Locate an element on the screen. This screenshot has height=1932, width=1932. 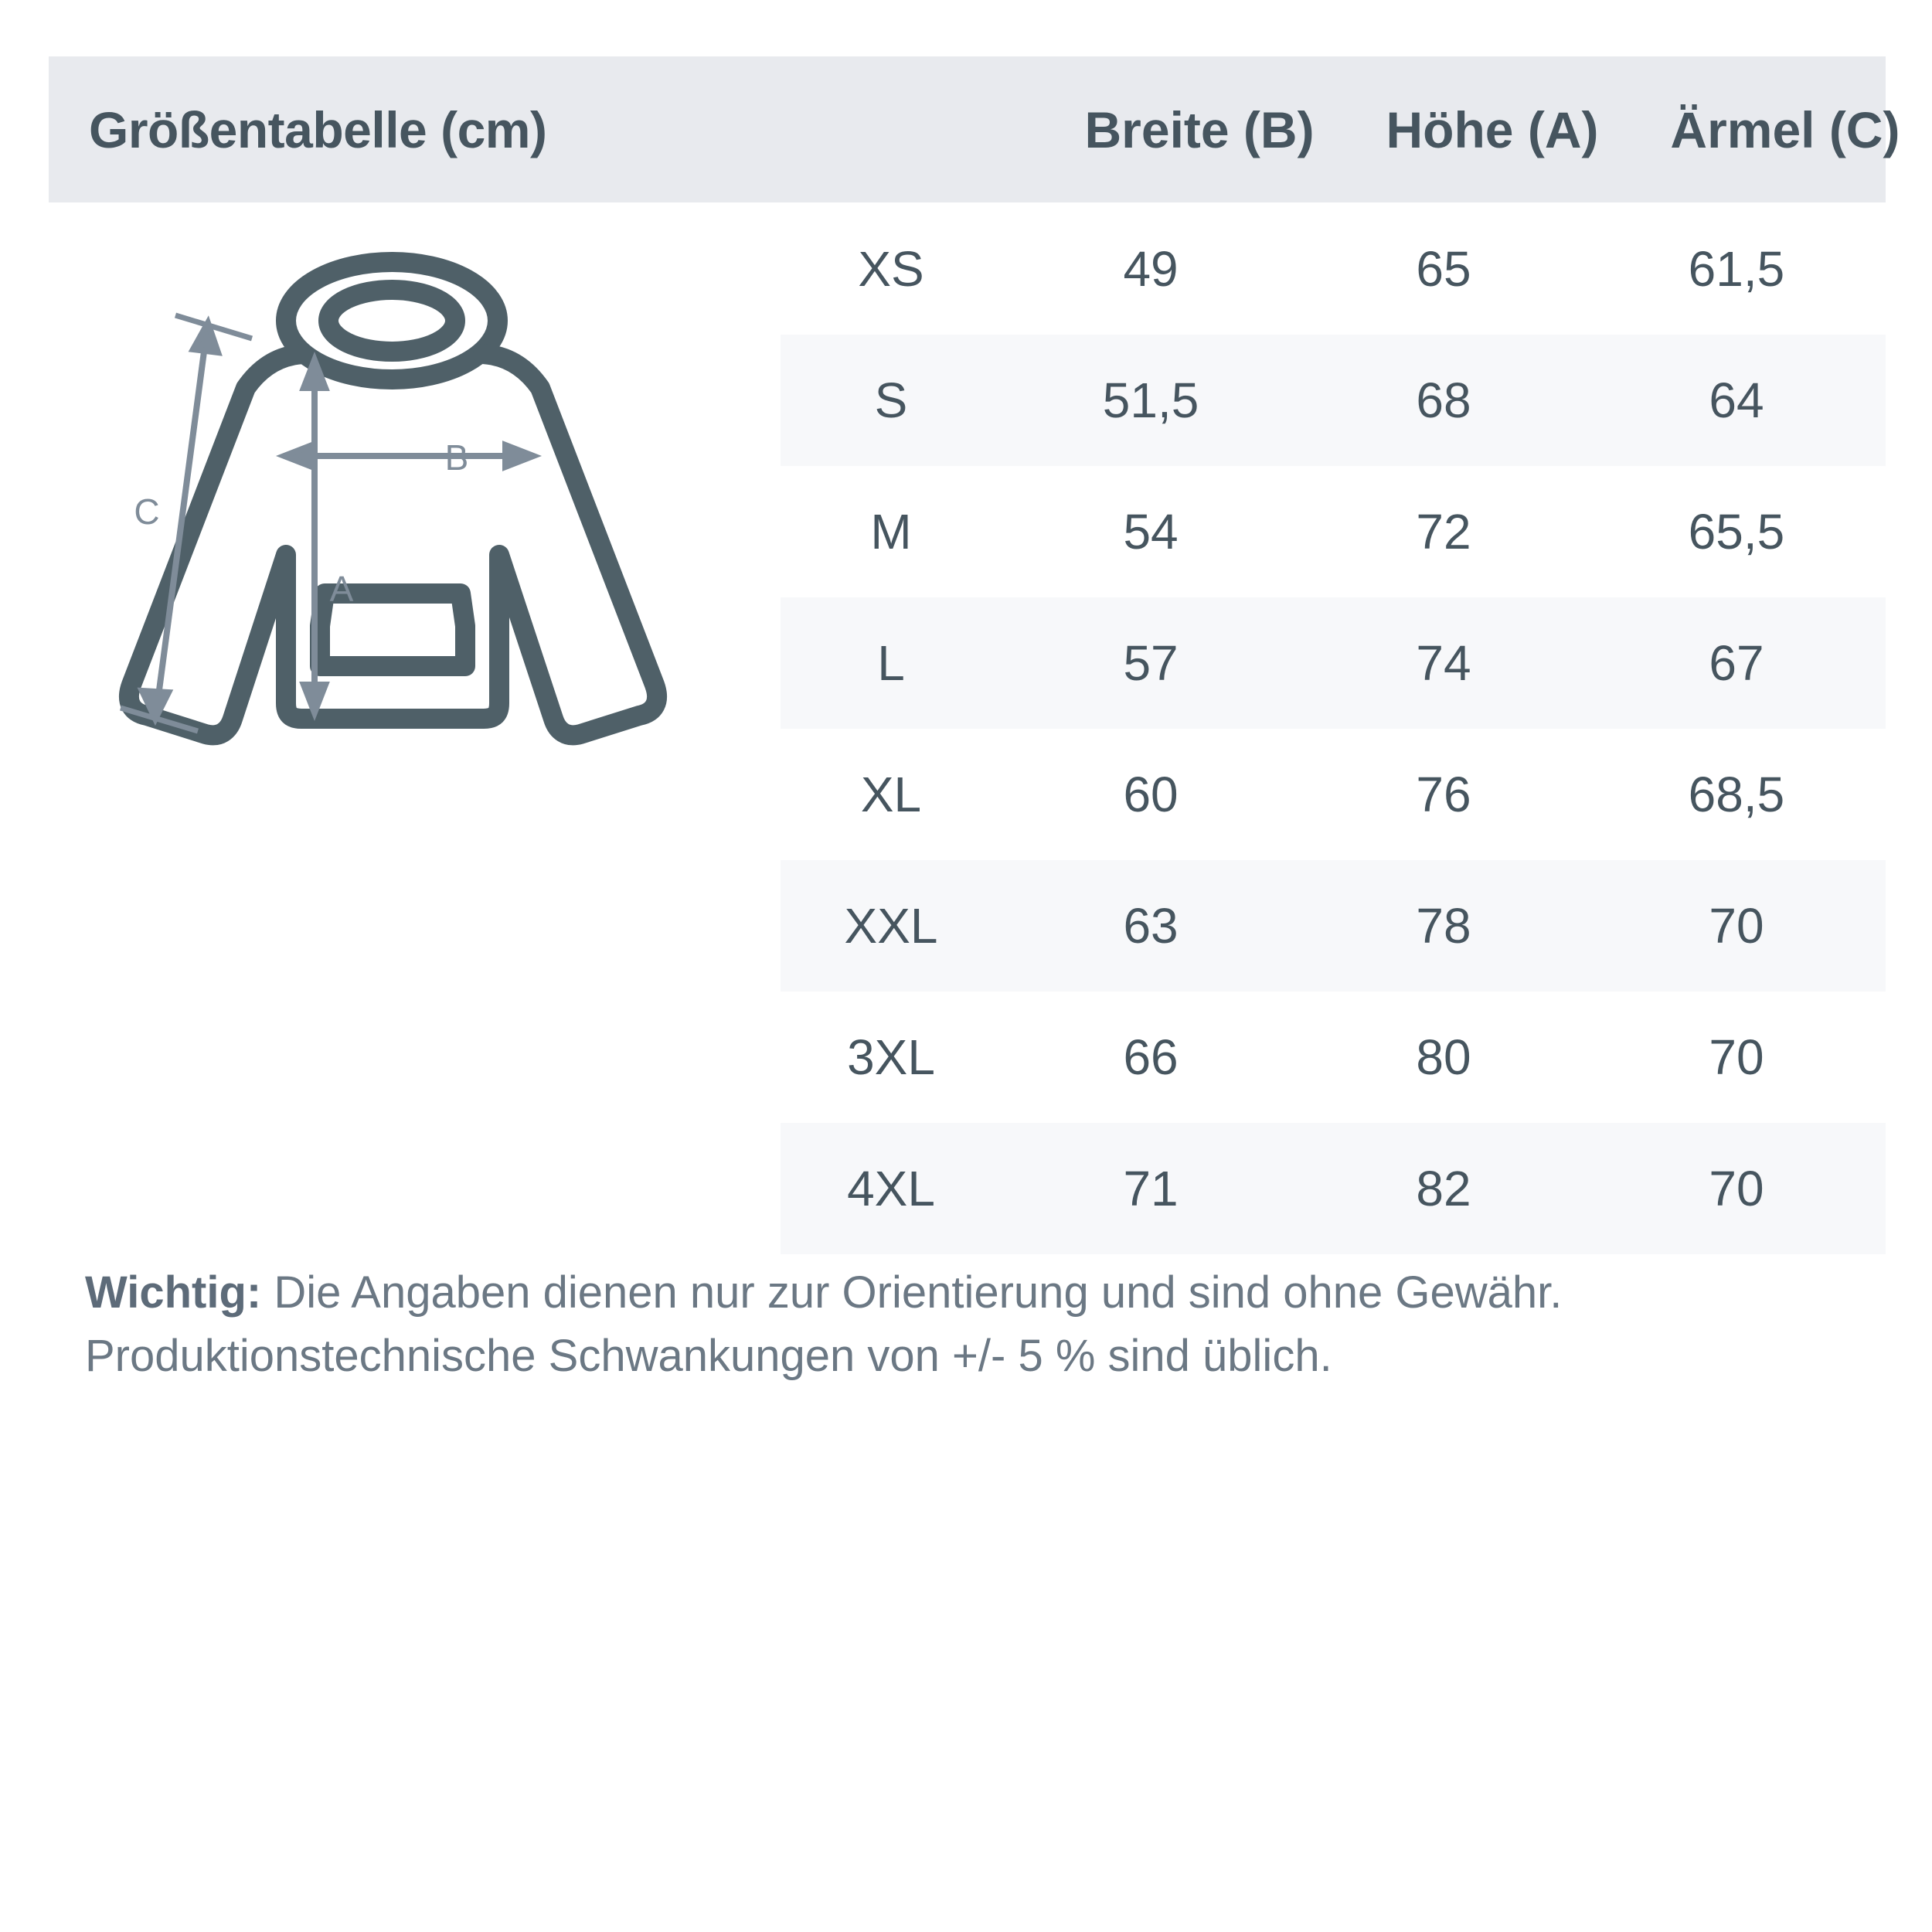
dimension-label-a: A is located at coordinates (342, 589).